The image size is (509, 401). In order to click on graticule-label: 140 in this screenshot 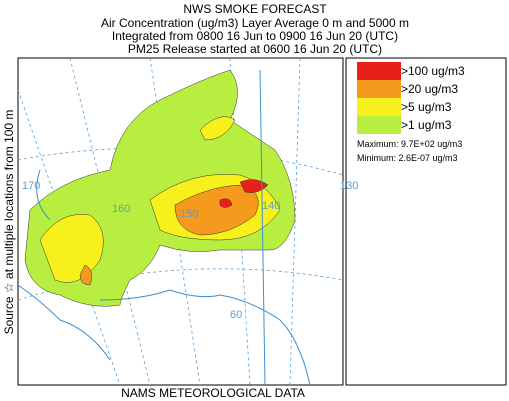, I will do `click(271, 206)`.